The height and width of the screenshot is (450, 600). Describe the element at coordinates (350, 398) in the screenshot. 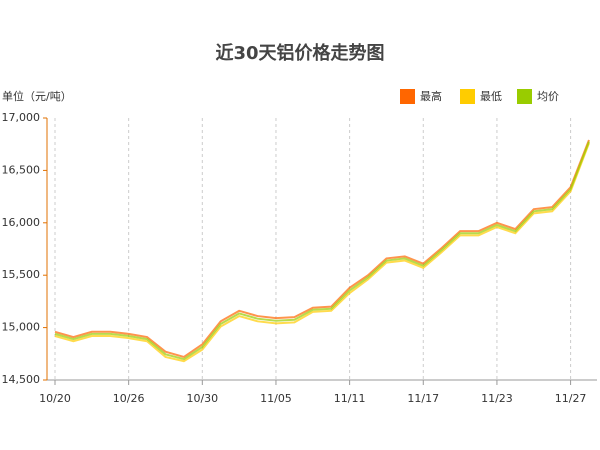

I see `x-tick-label: 11/11` at that location.